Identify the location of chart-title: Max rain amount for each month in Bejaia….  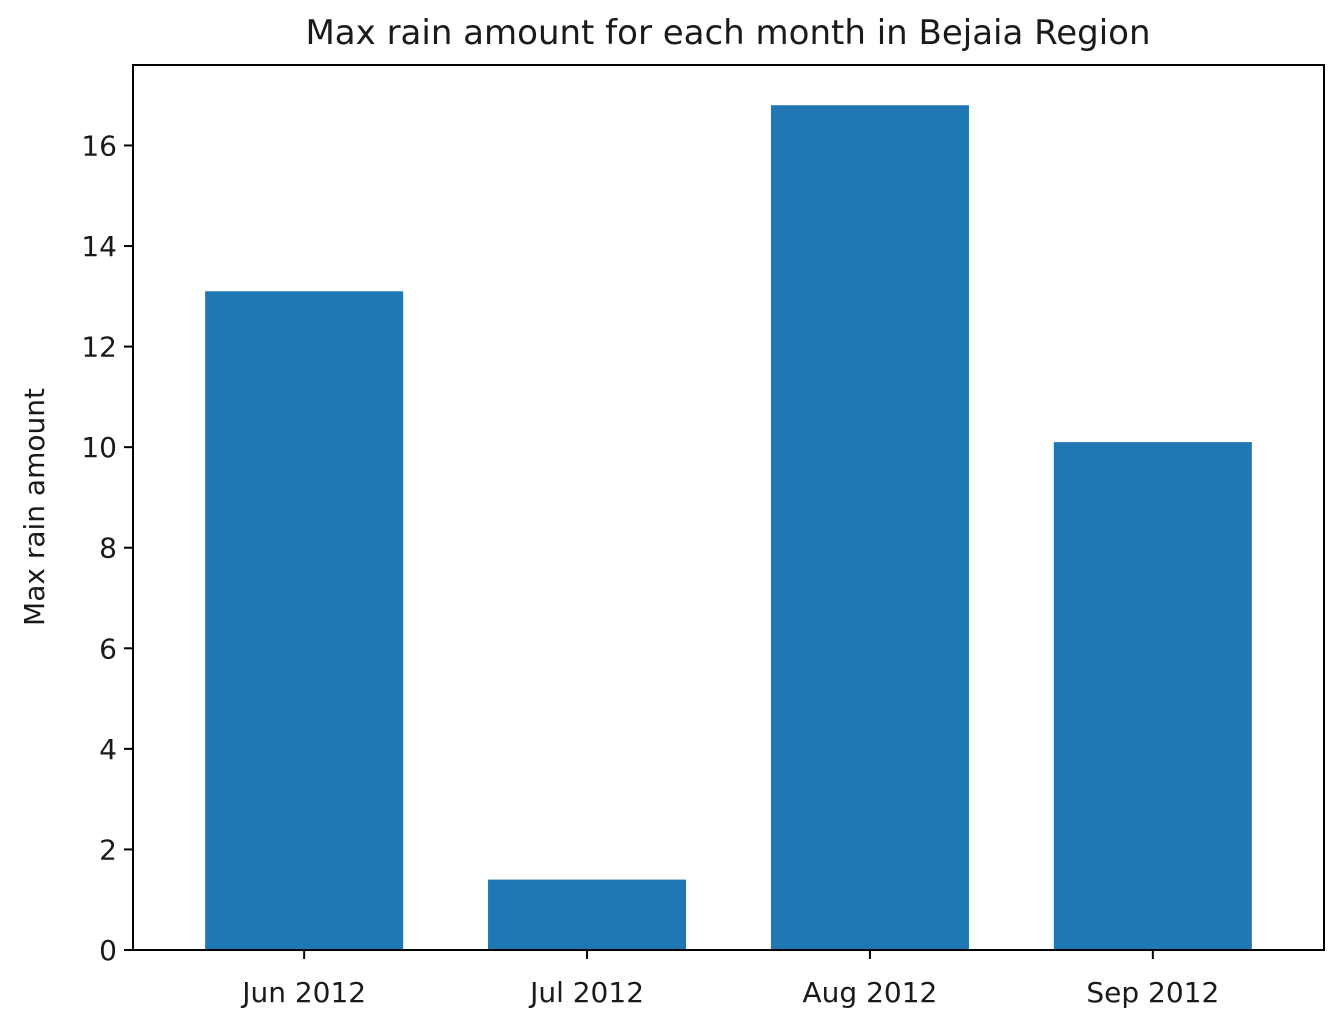
(727, 33).